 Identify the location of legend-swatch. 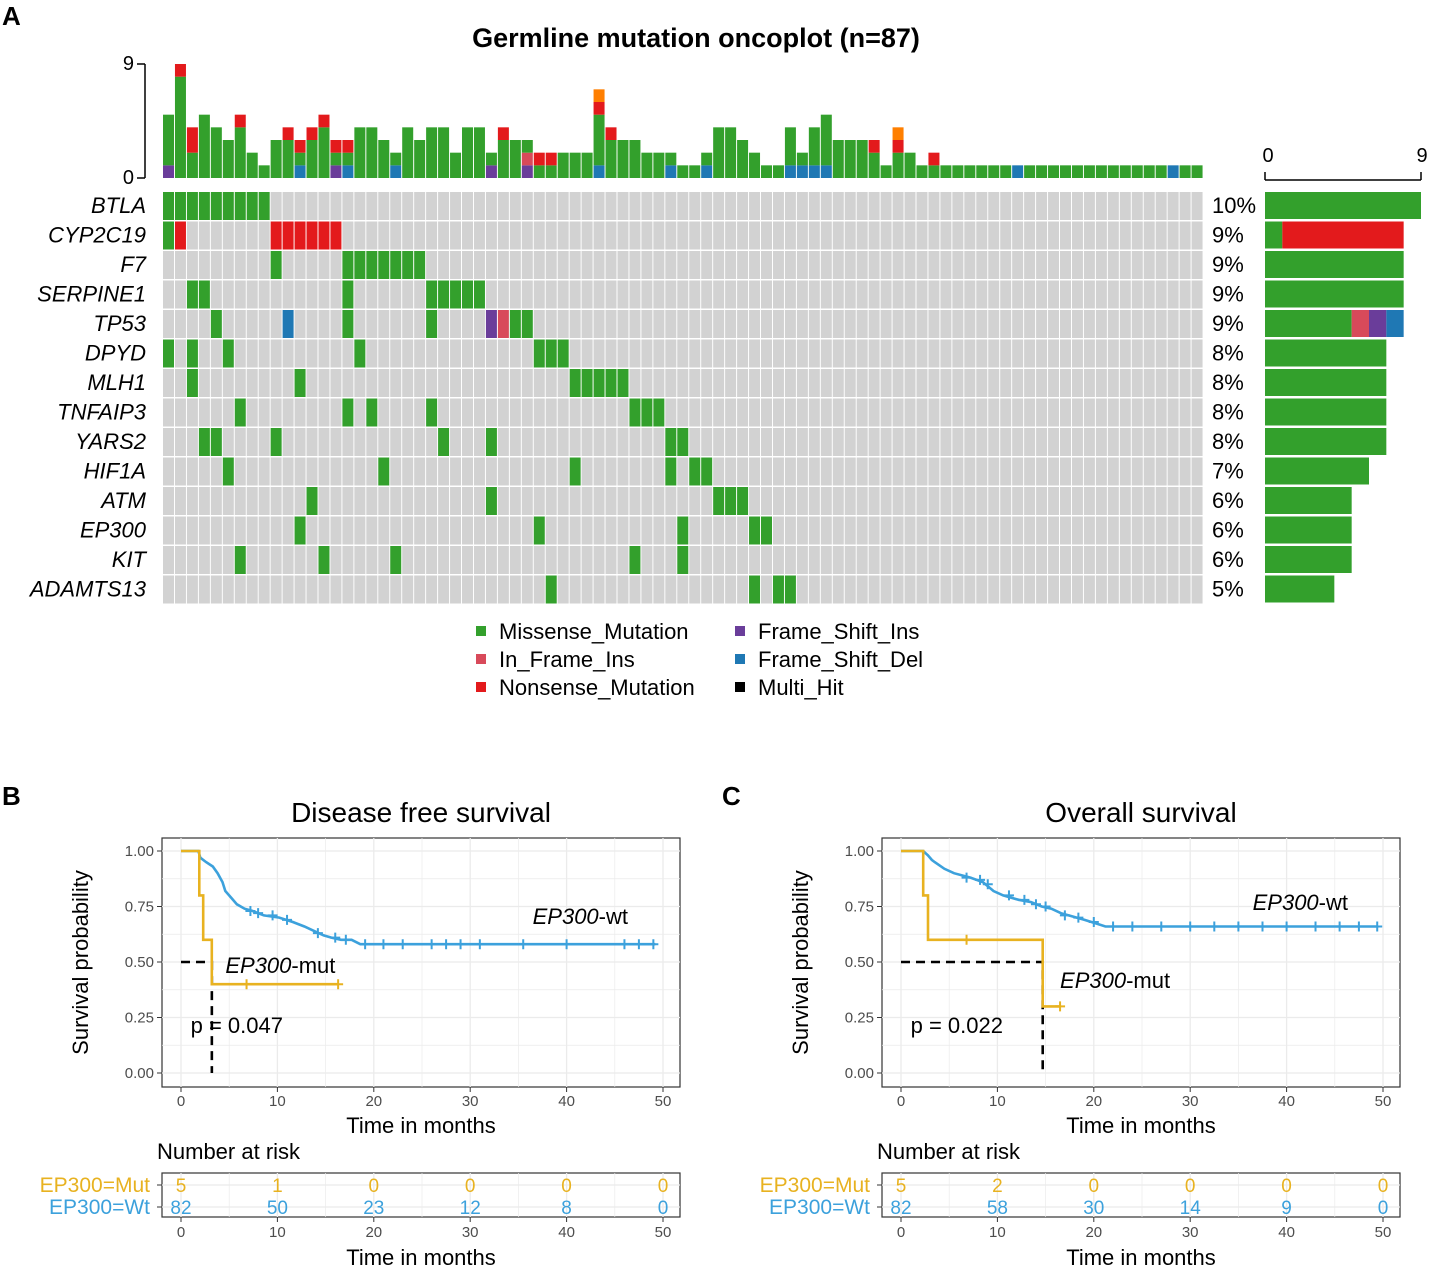
(481, 631).